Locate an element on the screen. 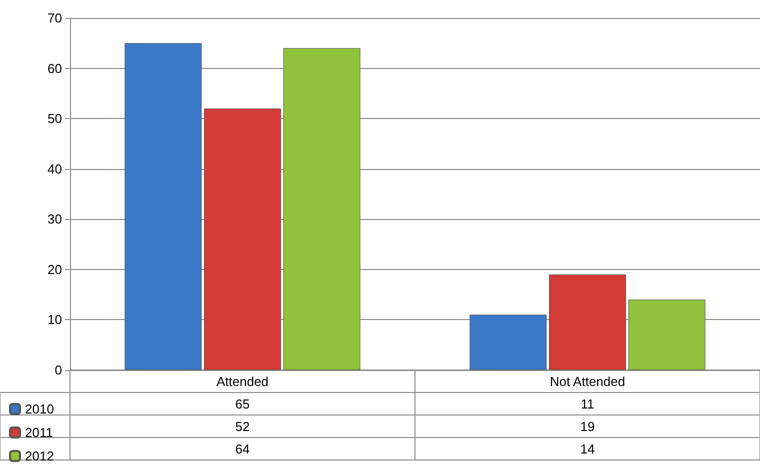 The width and height of the screenshot is (760, 475). legend-label: 2010 is located at coordinates (39, 409).